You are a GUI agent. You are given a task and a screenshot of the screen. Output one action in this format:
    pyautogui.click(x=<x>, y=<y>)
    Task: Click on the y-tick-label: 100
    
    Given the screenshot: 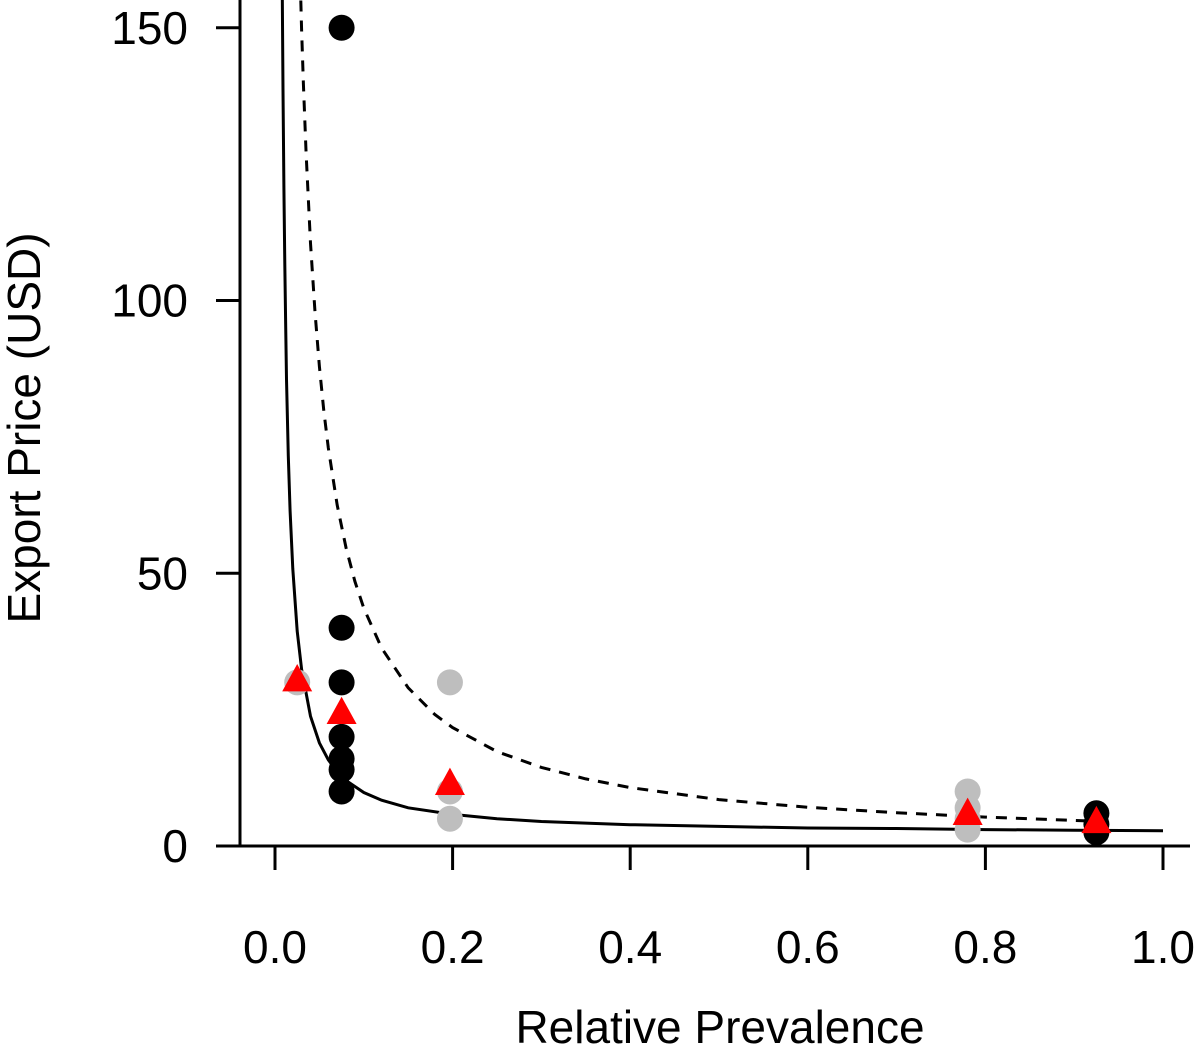 What is the action you would take?
    pyautogui.click(x=149, y=301)
    